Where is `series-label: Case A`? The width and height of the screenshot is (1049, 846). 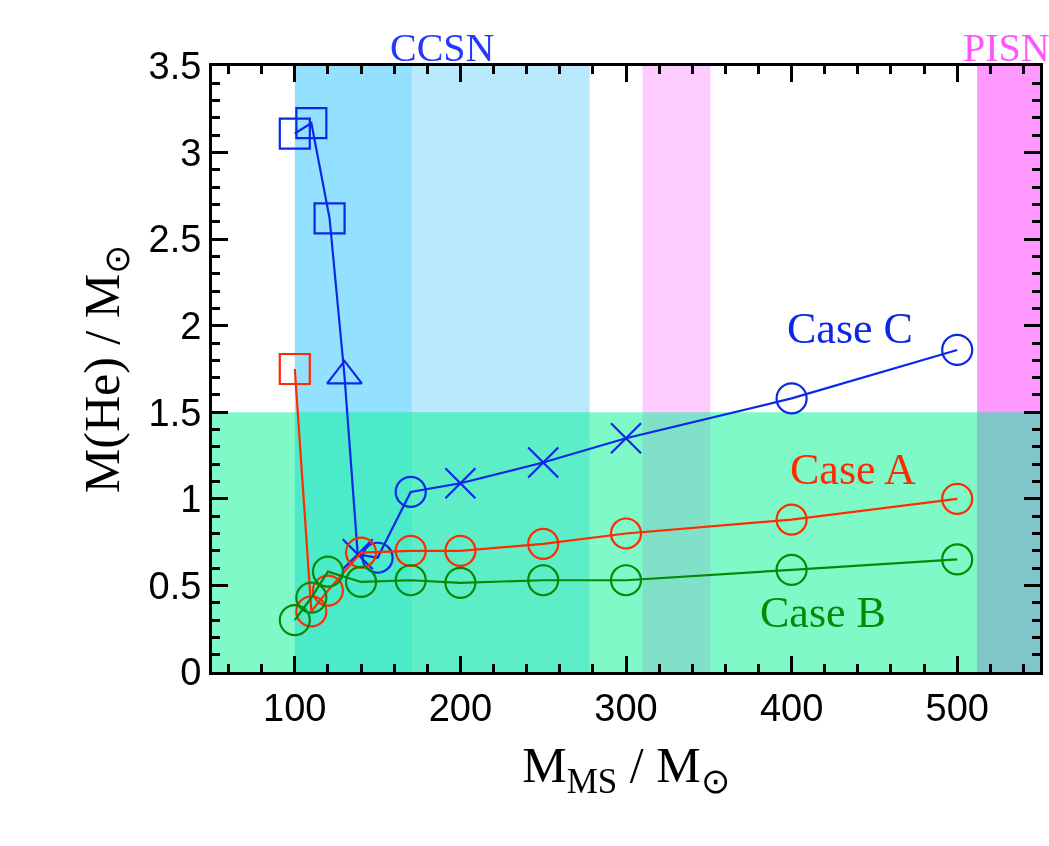
series-label: Case A is located at coordinates (853, 469).